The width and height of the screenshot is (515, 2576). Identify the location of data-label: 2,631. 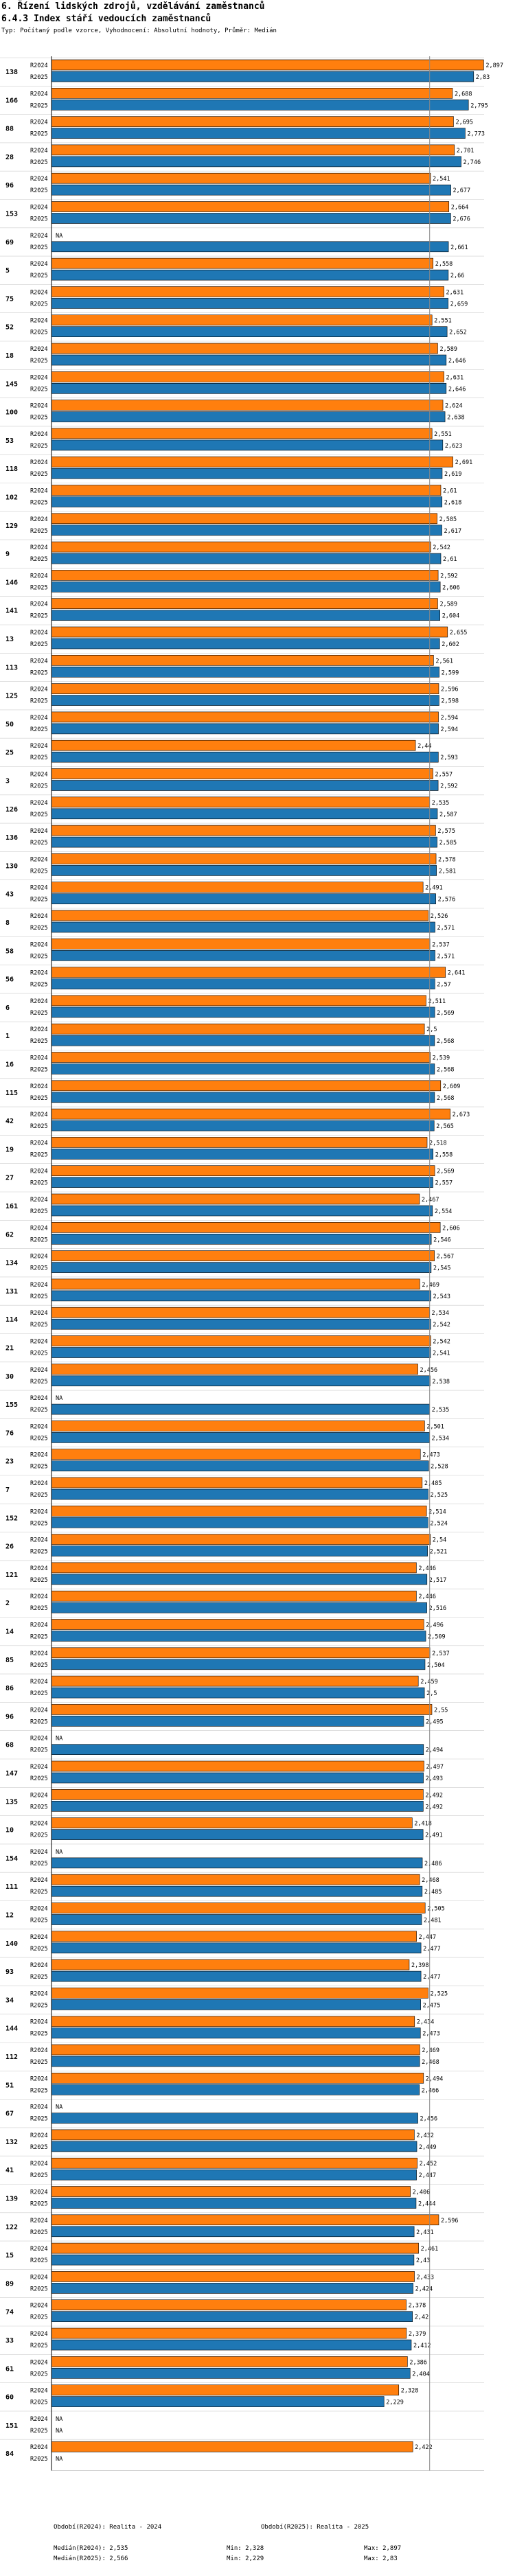
(455, 377).